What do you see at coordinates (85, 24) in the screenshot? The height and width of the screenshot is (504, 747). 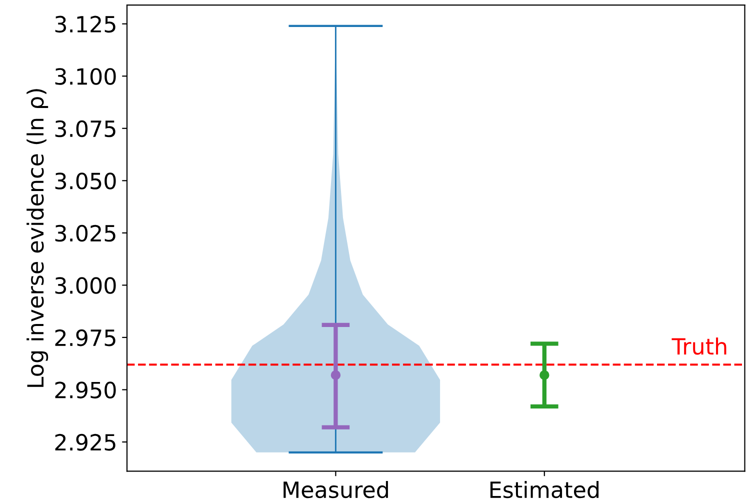 I see `y-tick-label: 3.125` at bounding box center [85, 24].